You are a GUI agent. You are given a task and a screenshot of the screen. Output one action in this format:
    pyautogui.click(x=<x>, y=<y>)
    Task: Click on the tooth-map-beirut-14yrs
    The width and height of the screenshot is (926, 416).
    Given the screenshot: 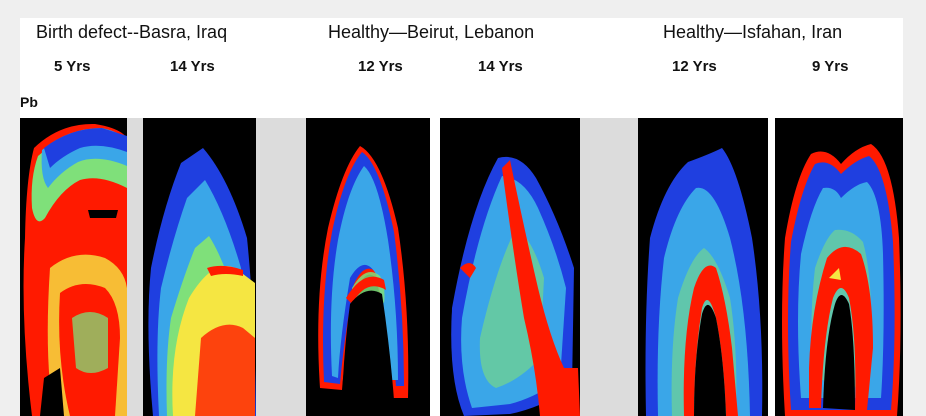 What is the action you would take?
    pyautogui.click(x=510, y=267)
    